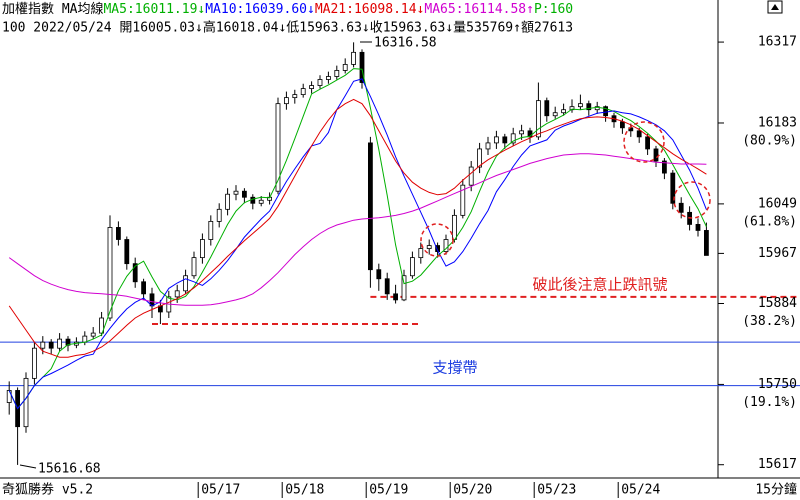  Describe the element at coordinates (260, 9) in the screenshot. I see `legend-entry: MA10:16039.60↓` at that location.